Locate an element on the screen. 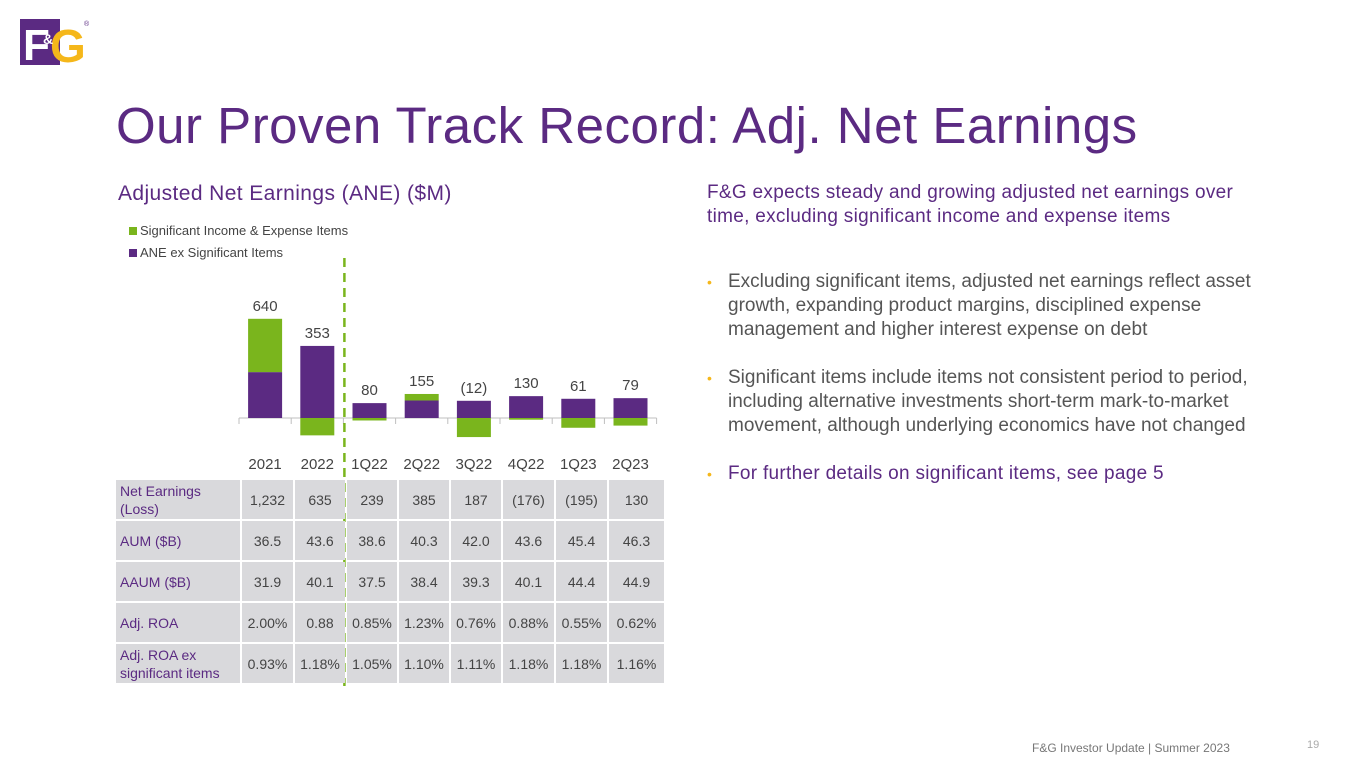 The height and width of the screenshot is (768, 1365). page-number: 19 is located at coordinates (1313, 745).